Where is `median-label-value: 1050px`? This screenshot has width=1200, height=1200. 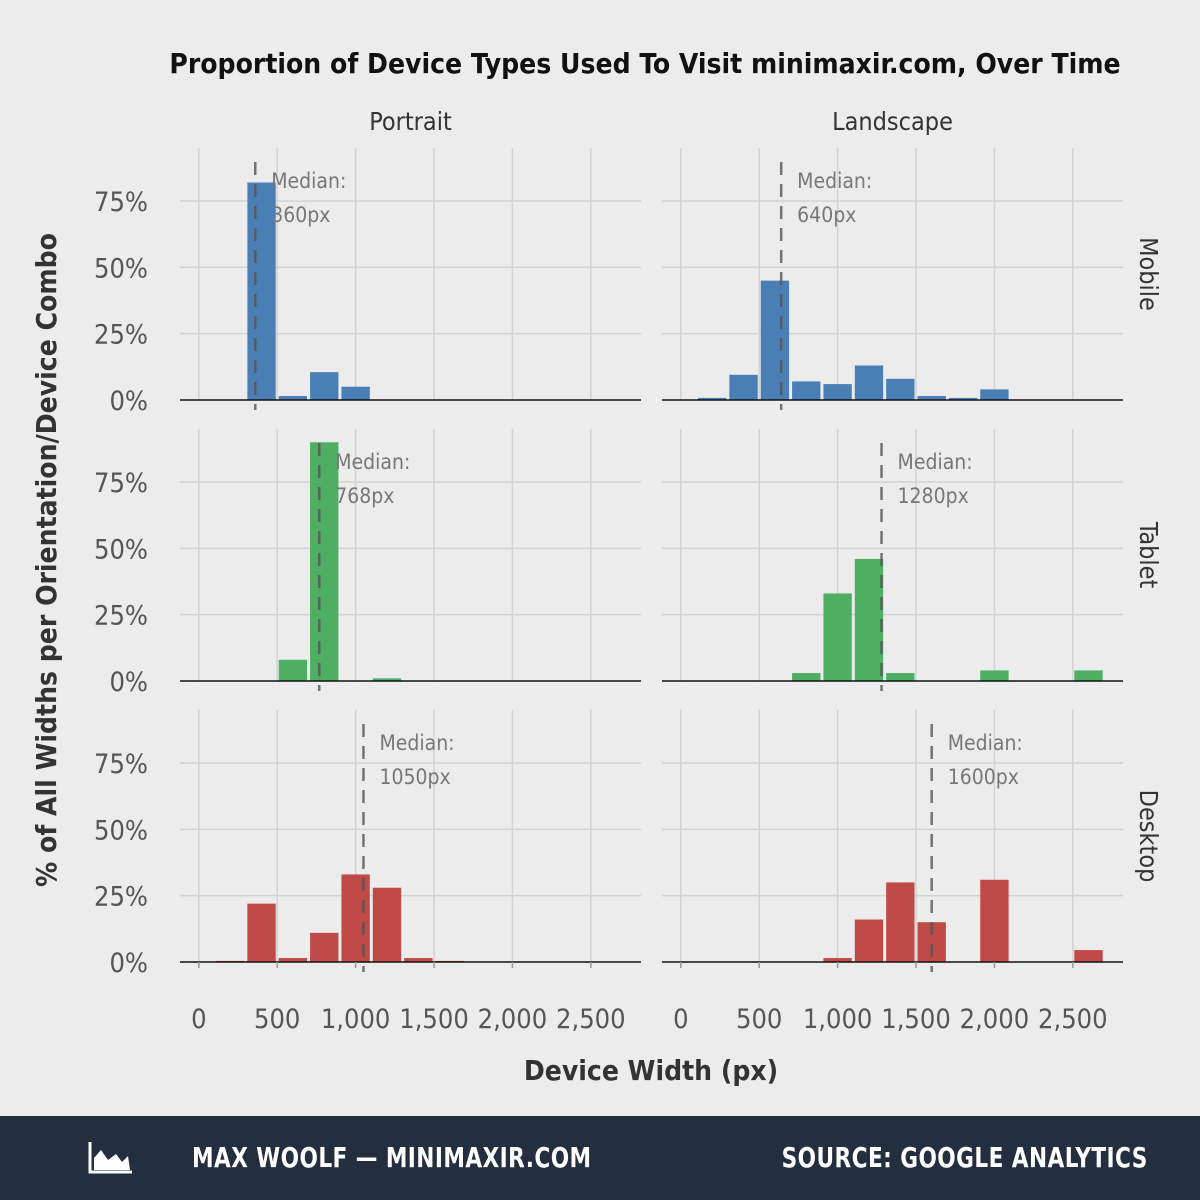 median-label-value: 1050px is located at coordinates (414, 777).